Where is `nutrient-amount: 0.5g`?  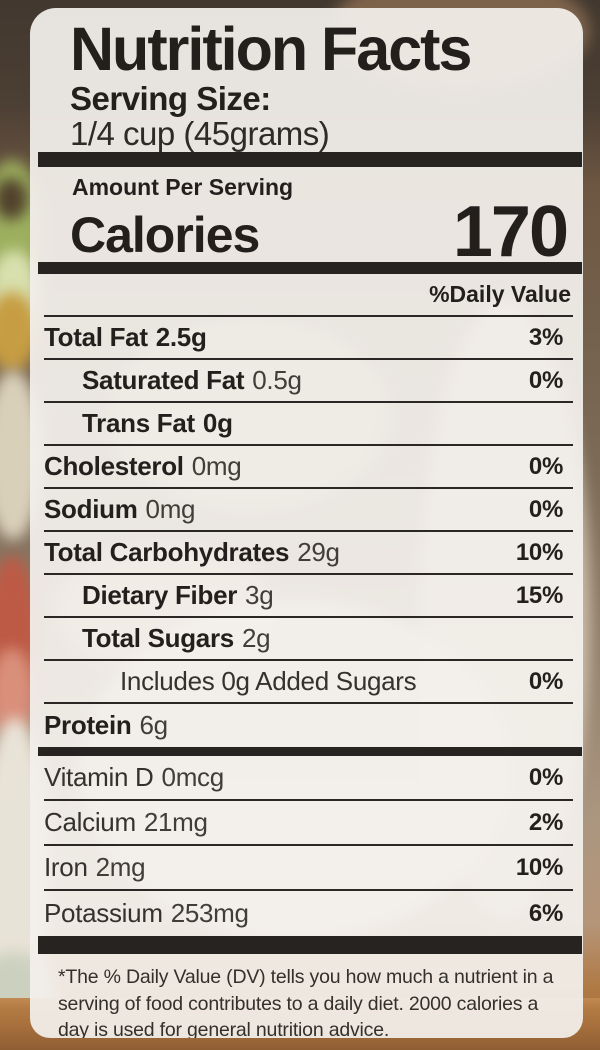
nutrient-amount: 0.5g is located at coordinates (277, 380).